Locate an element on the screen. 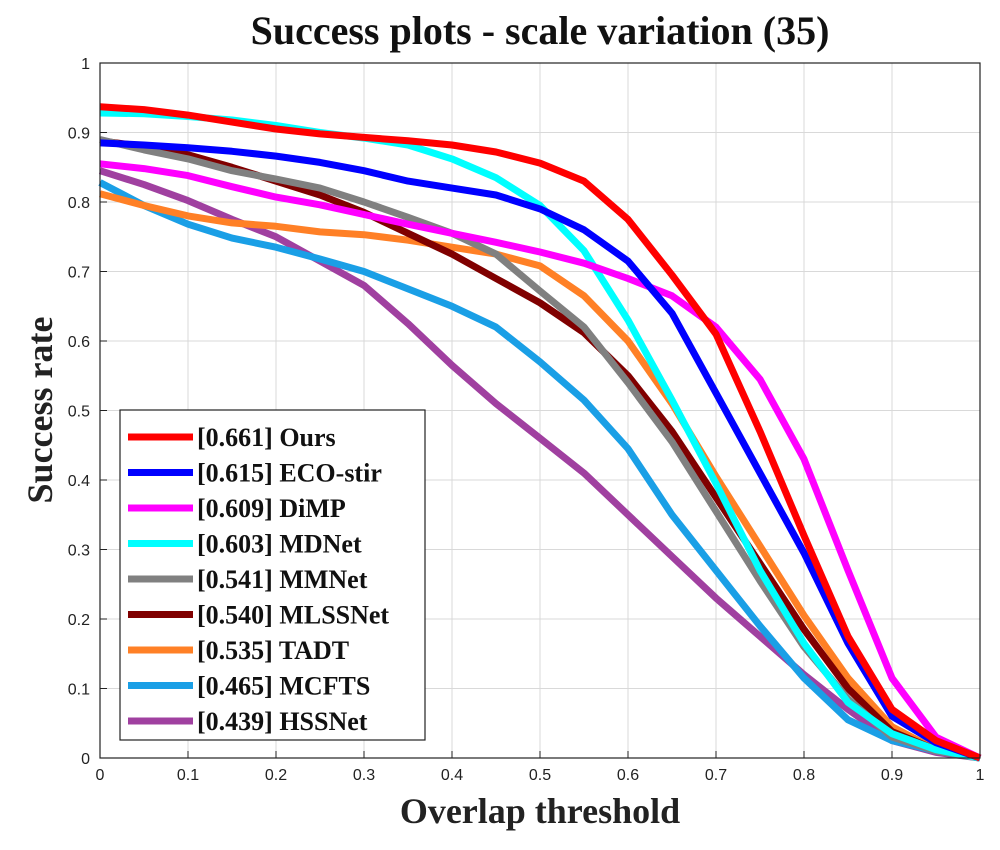  y-tick-label: 0.2 is located at coordinates (79, 620).